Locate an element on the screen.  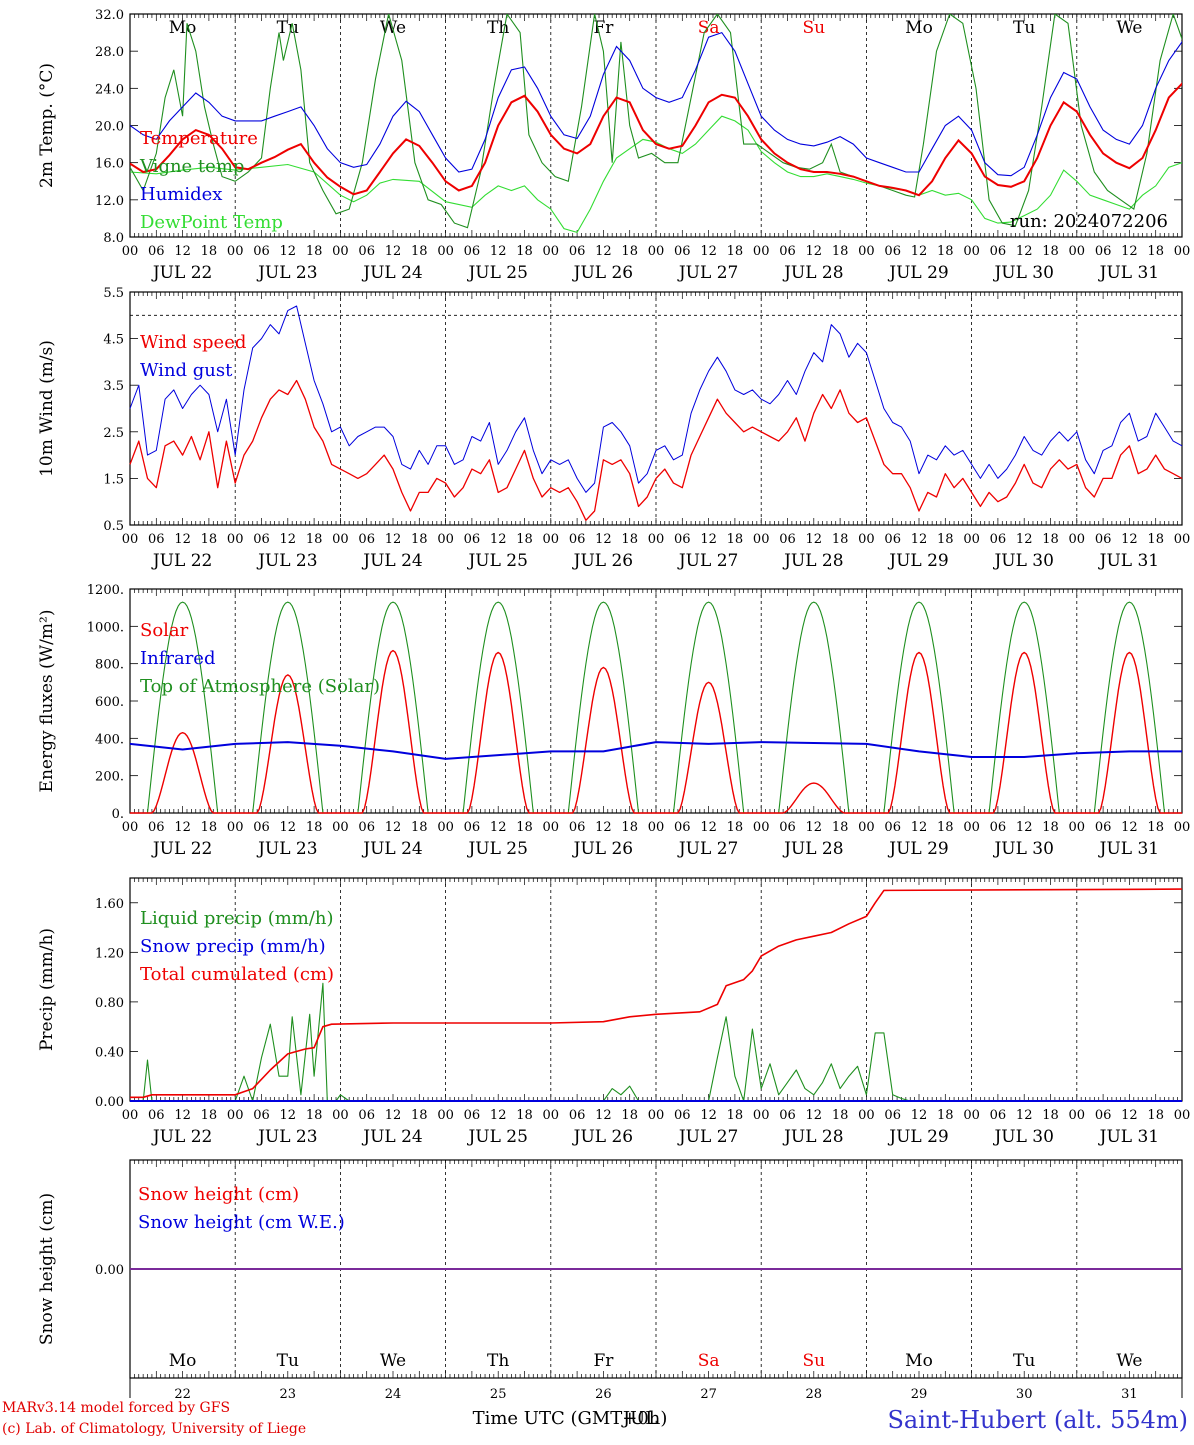
y-tick-label: 0.80 is located at coordinates (109, 1003).